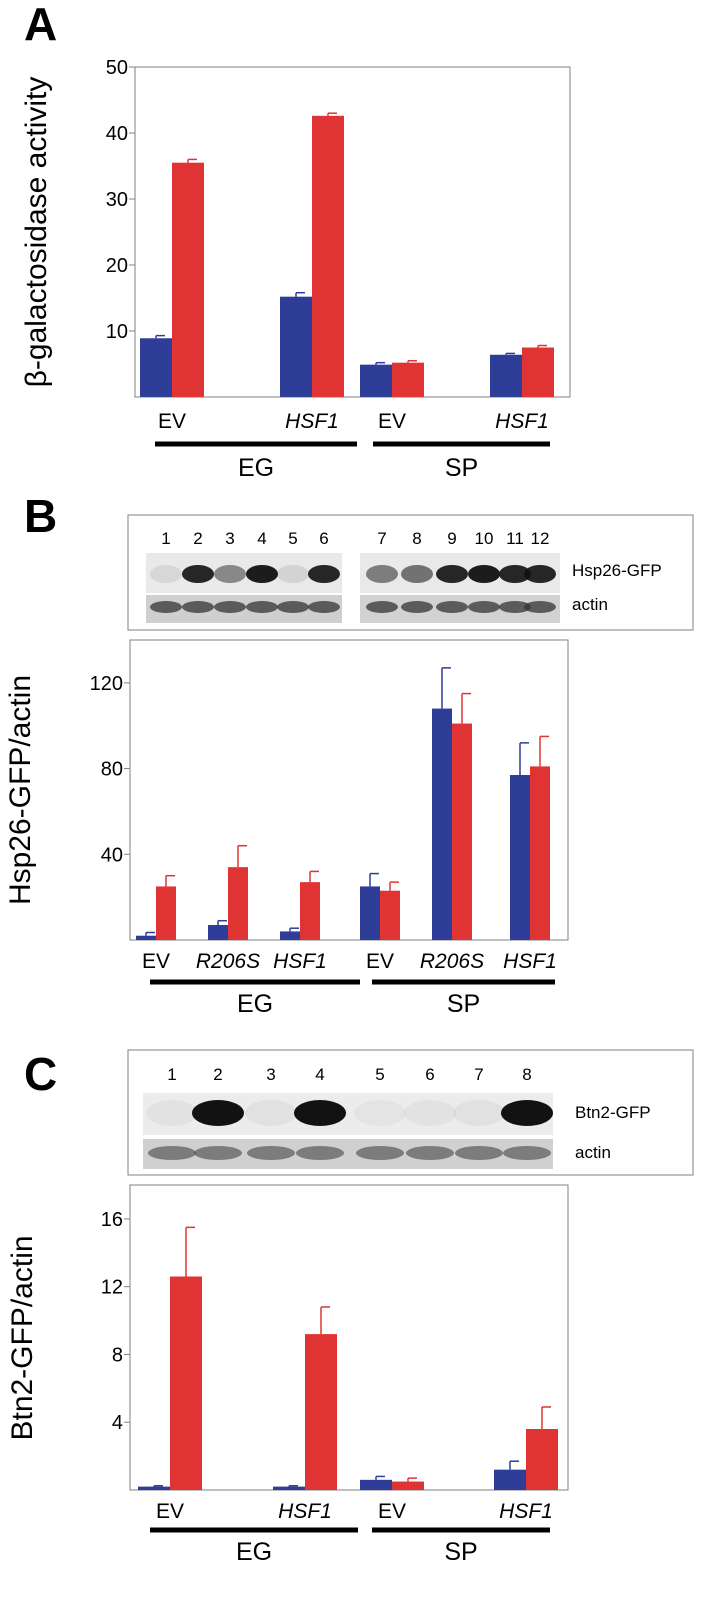 The height and width of the screenshot is (1615, 723). I want to click on blot-row-label: Btn2-GFP, so click(613, 1112).